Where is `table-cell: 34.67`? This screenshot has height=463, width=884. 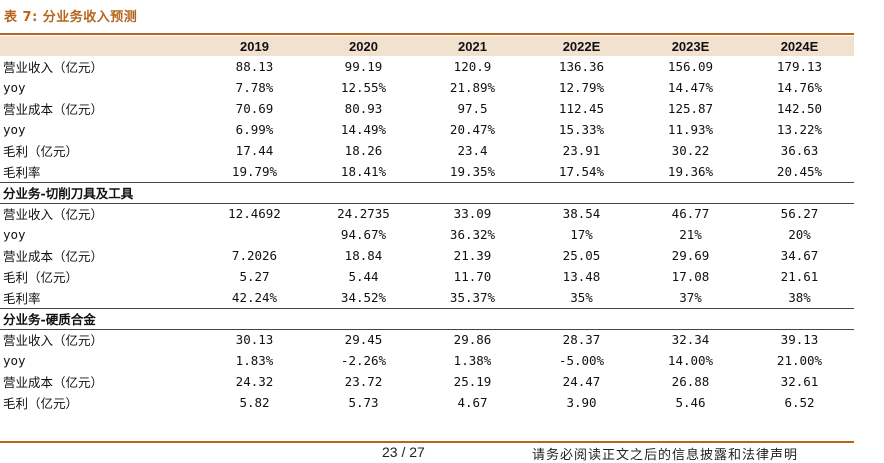 table-cell: 34.67 is located at coordinates (799, 255).